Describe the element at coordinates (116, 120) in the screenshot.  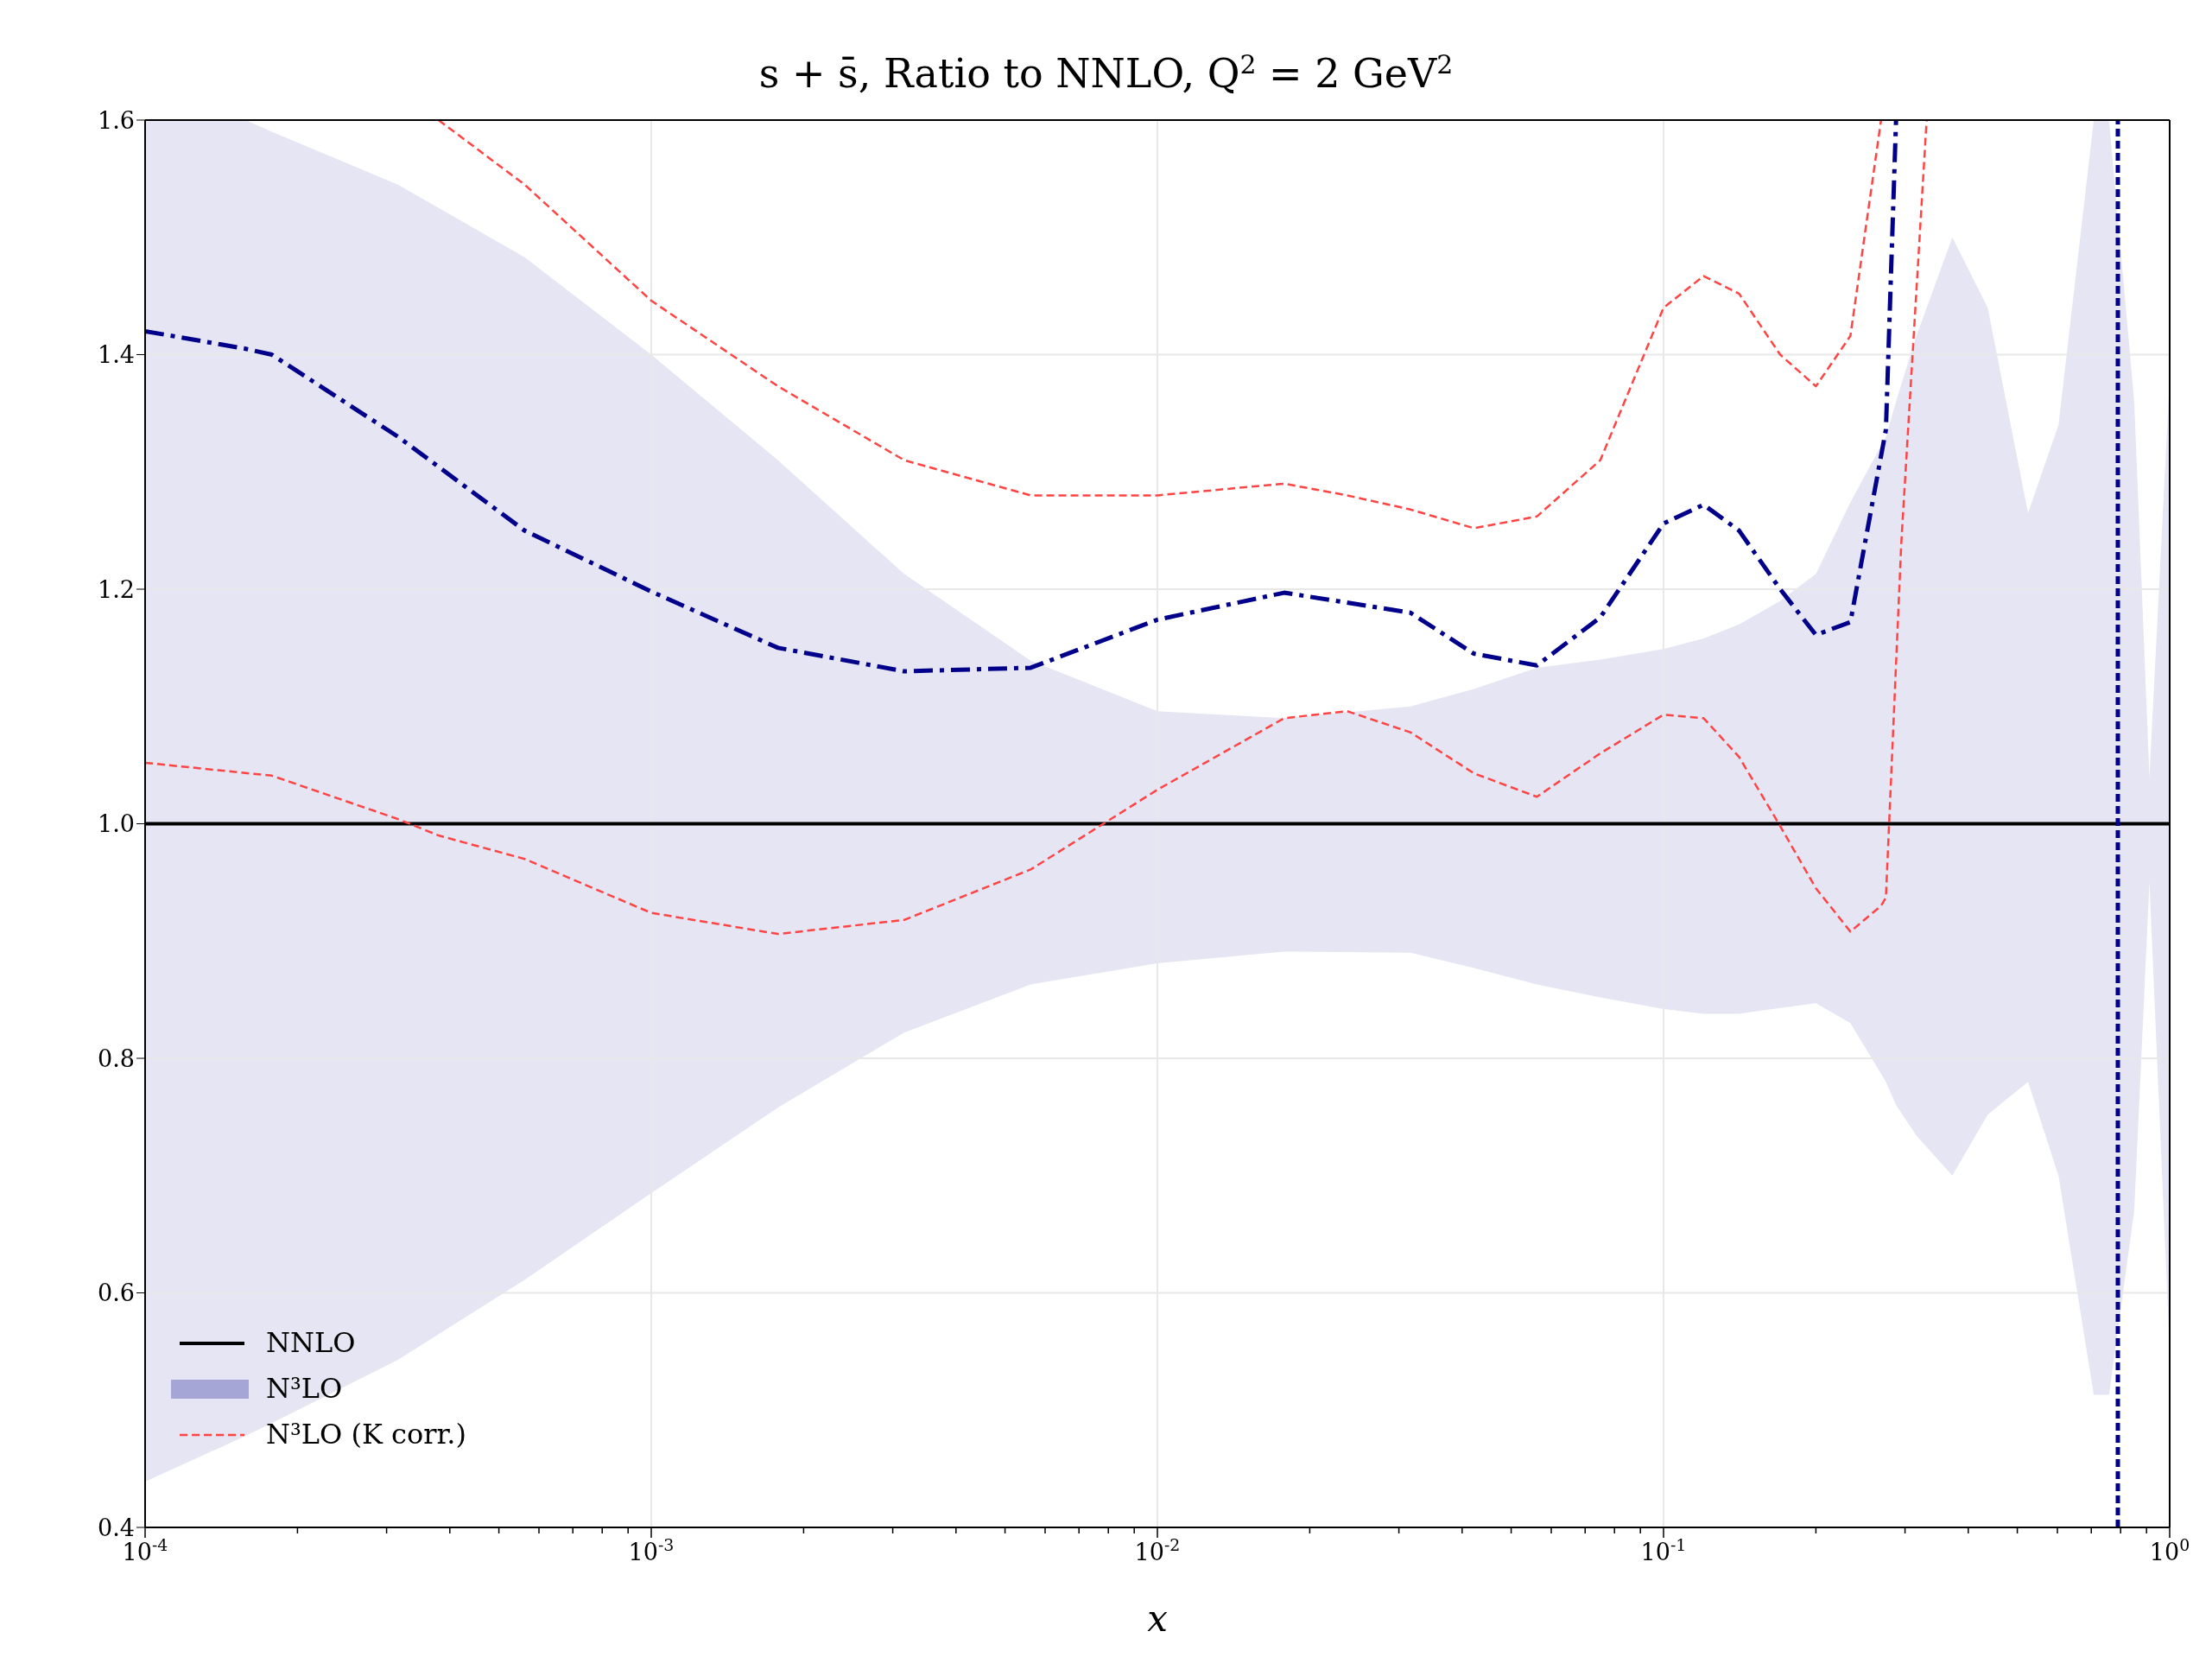
I see `y-tick-label: 1.6` at that location.